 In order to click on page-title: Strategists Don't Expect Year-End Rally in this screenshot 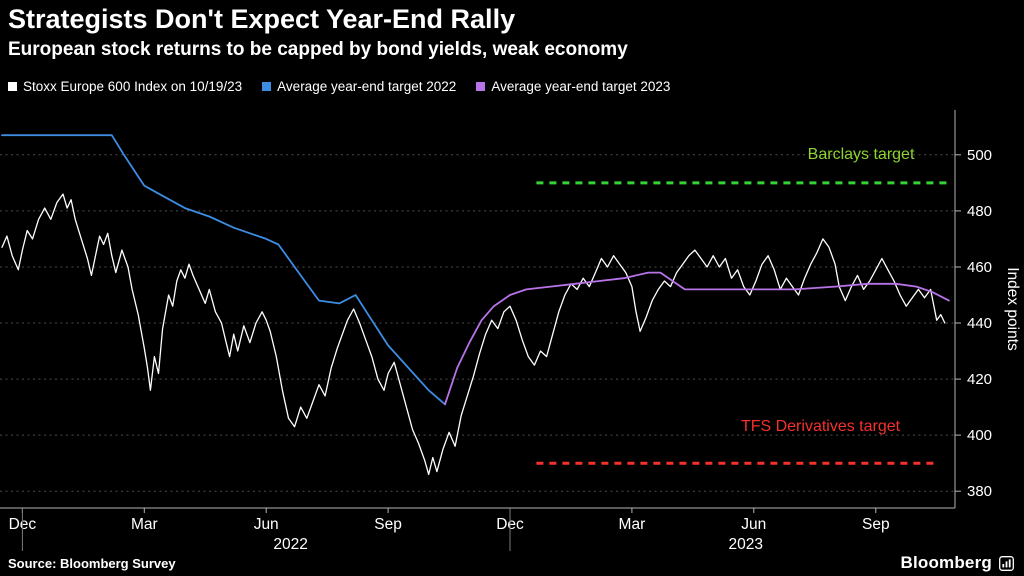, I will do `click(262, 19)`.